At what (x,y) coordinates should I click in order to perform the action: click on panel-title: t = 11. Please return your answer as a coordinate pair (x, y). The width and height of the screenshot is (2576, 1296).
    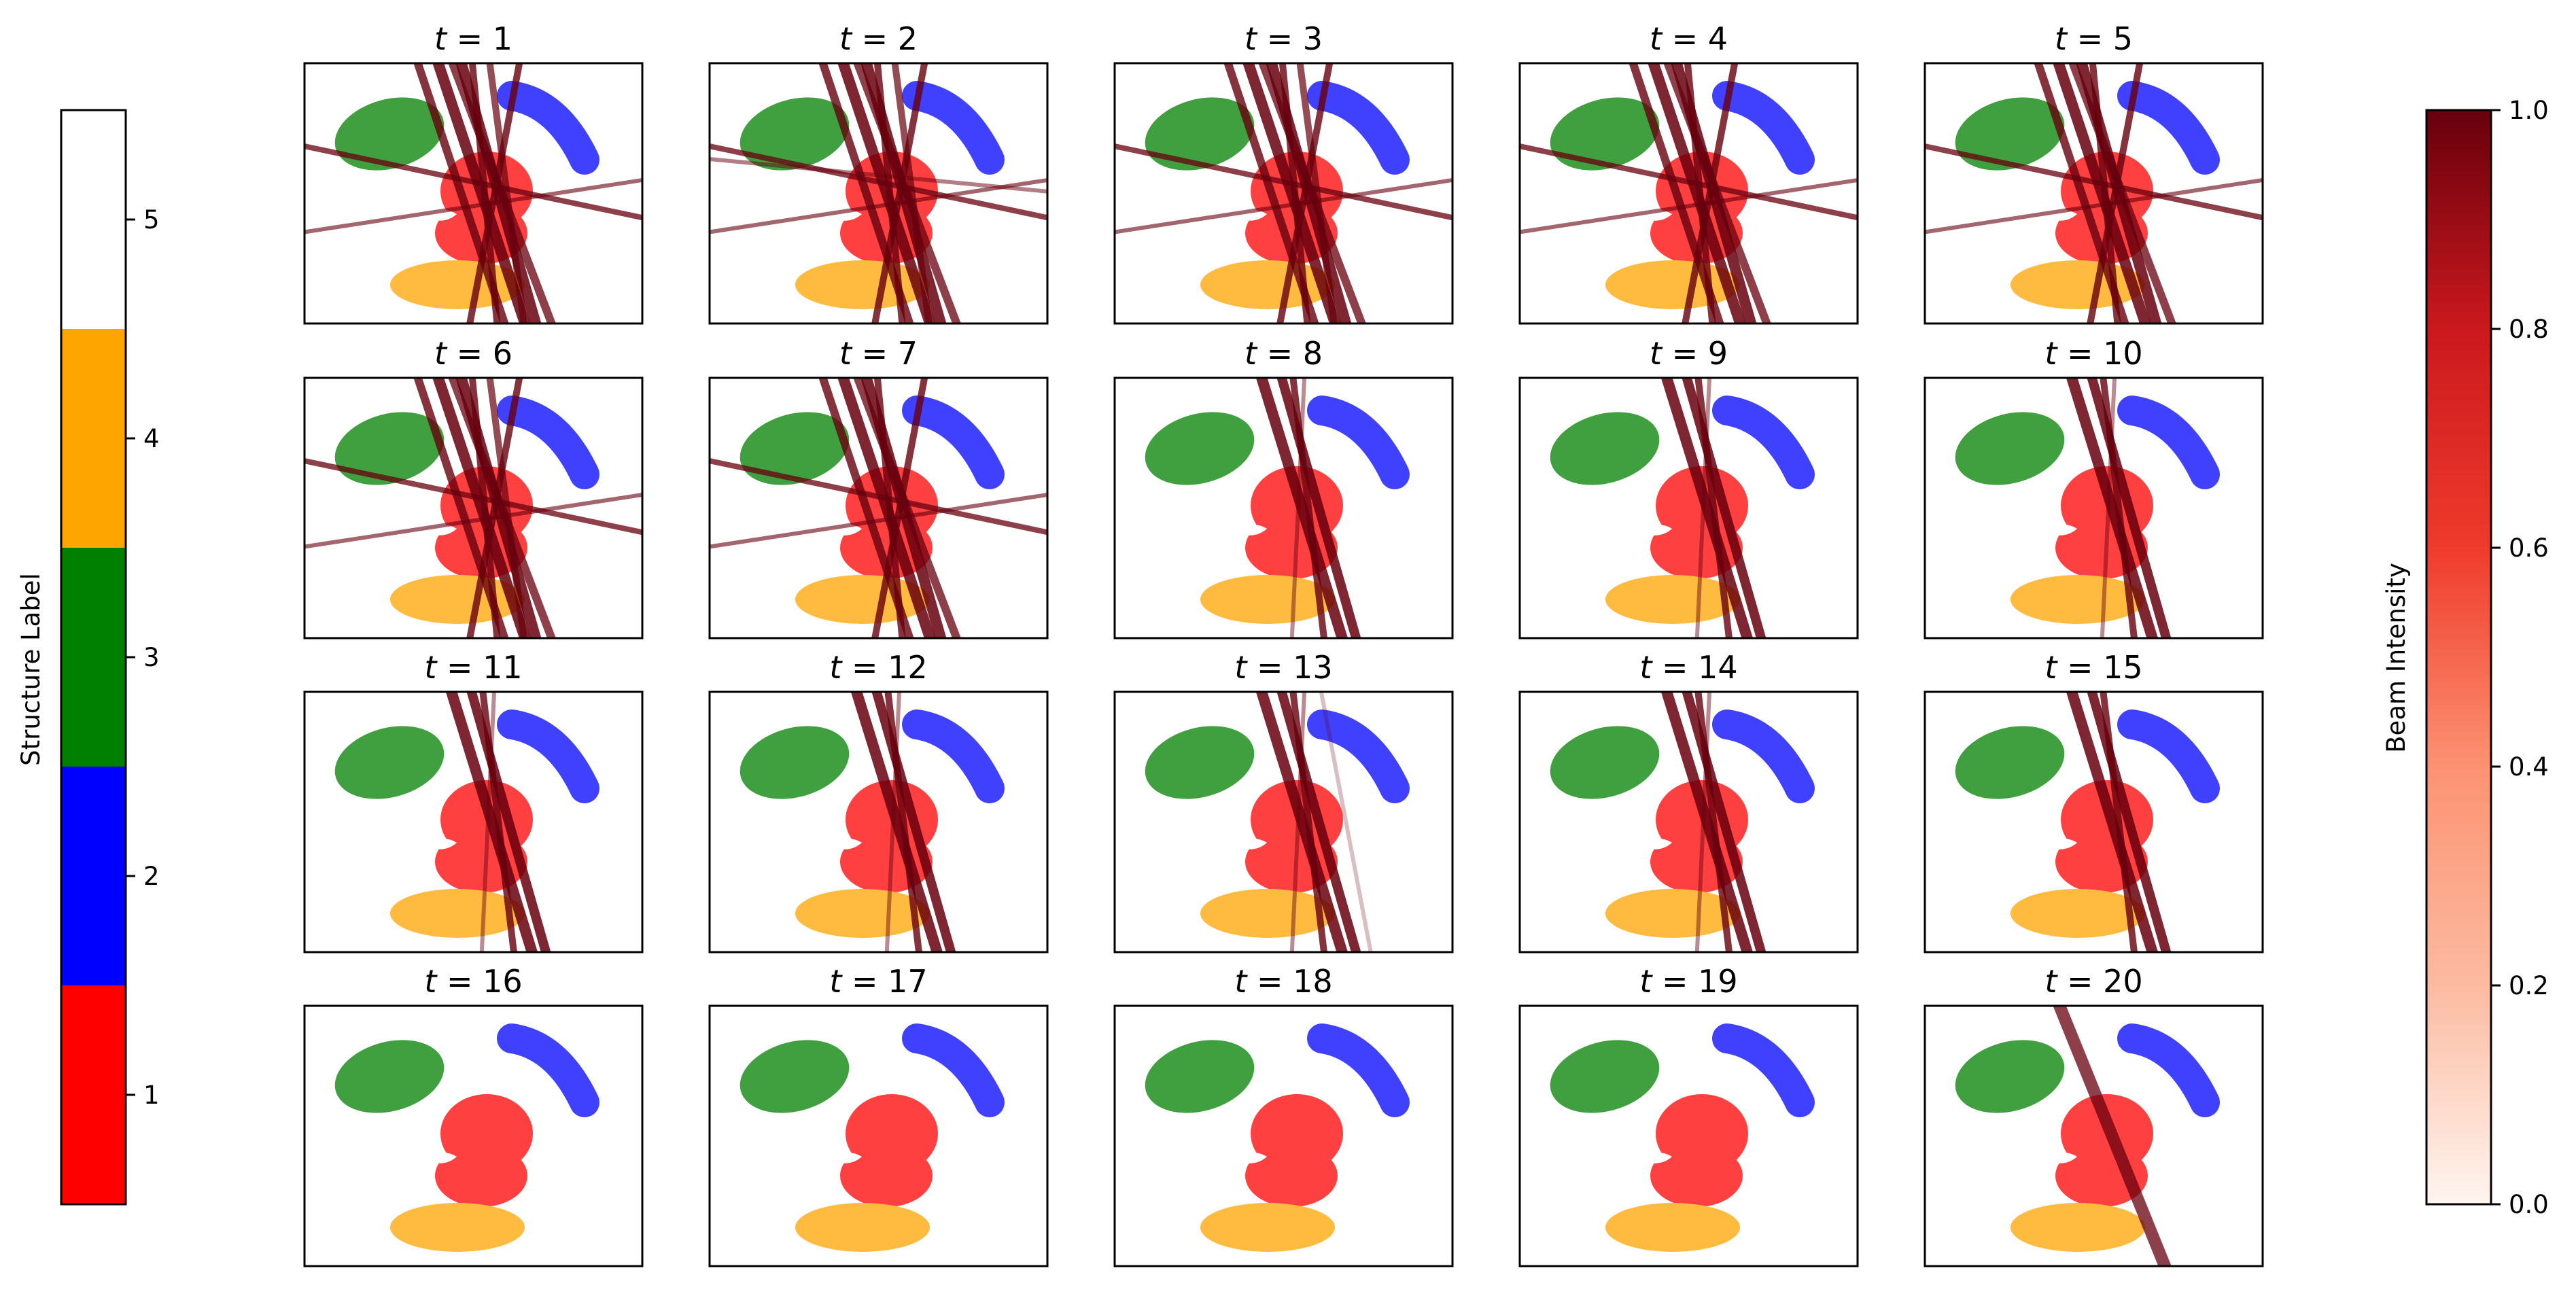
    Looking at the image, I should click on (473, 667).